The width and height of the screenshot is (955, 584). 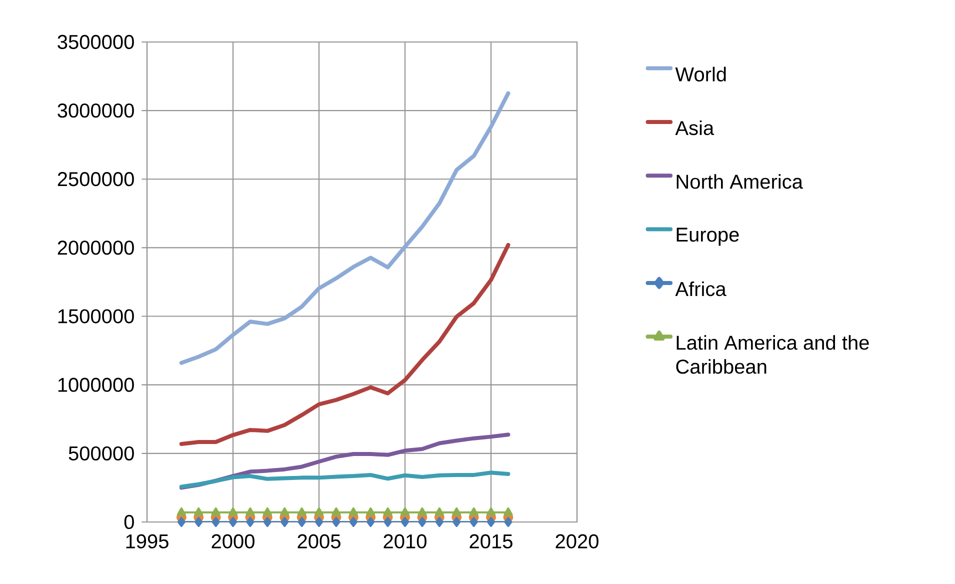 I want to click on legend-label: World, so click(x=700, y=74).